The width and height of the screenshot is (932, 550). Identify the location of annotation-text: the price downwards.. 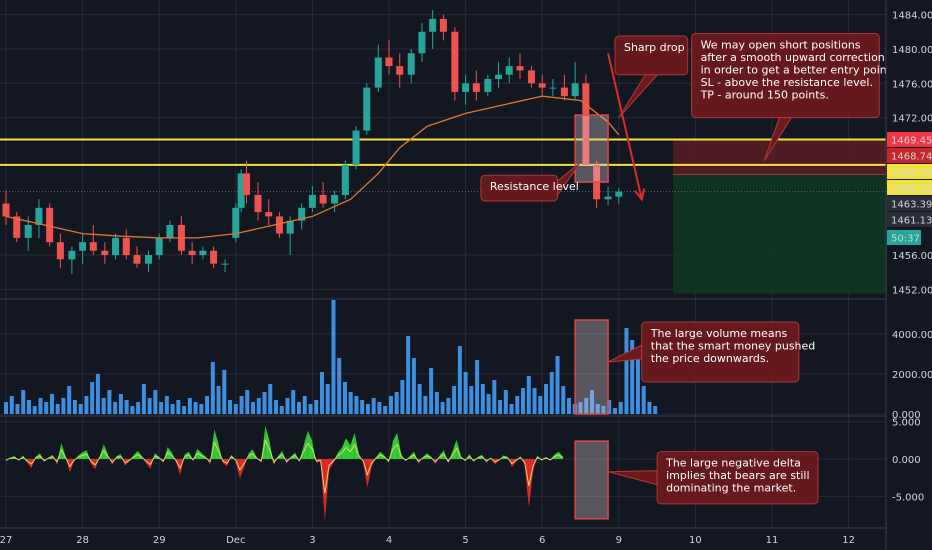
(710, 358).